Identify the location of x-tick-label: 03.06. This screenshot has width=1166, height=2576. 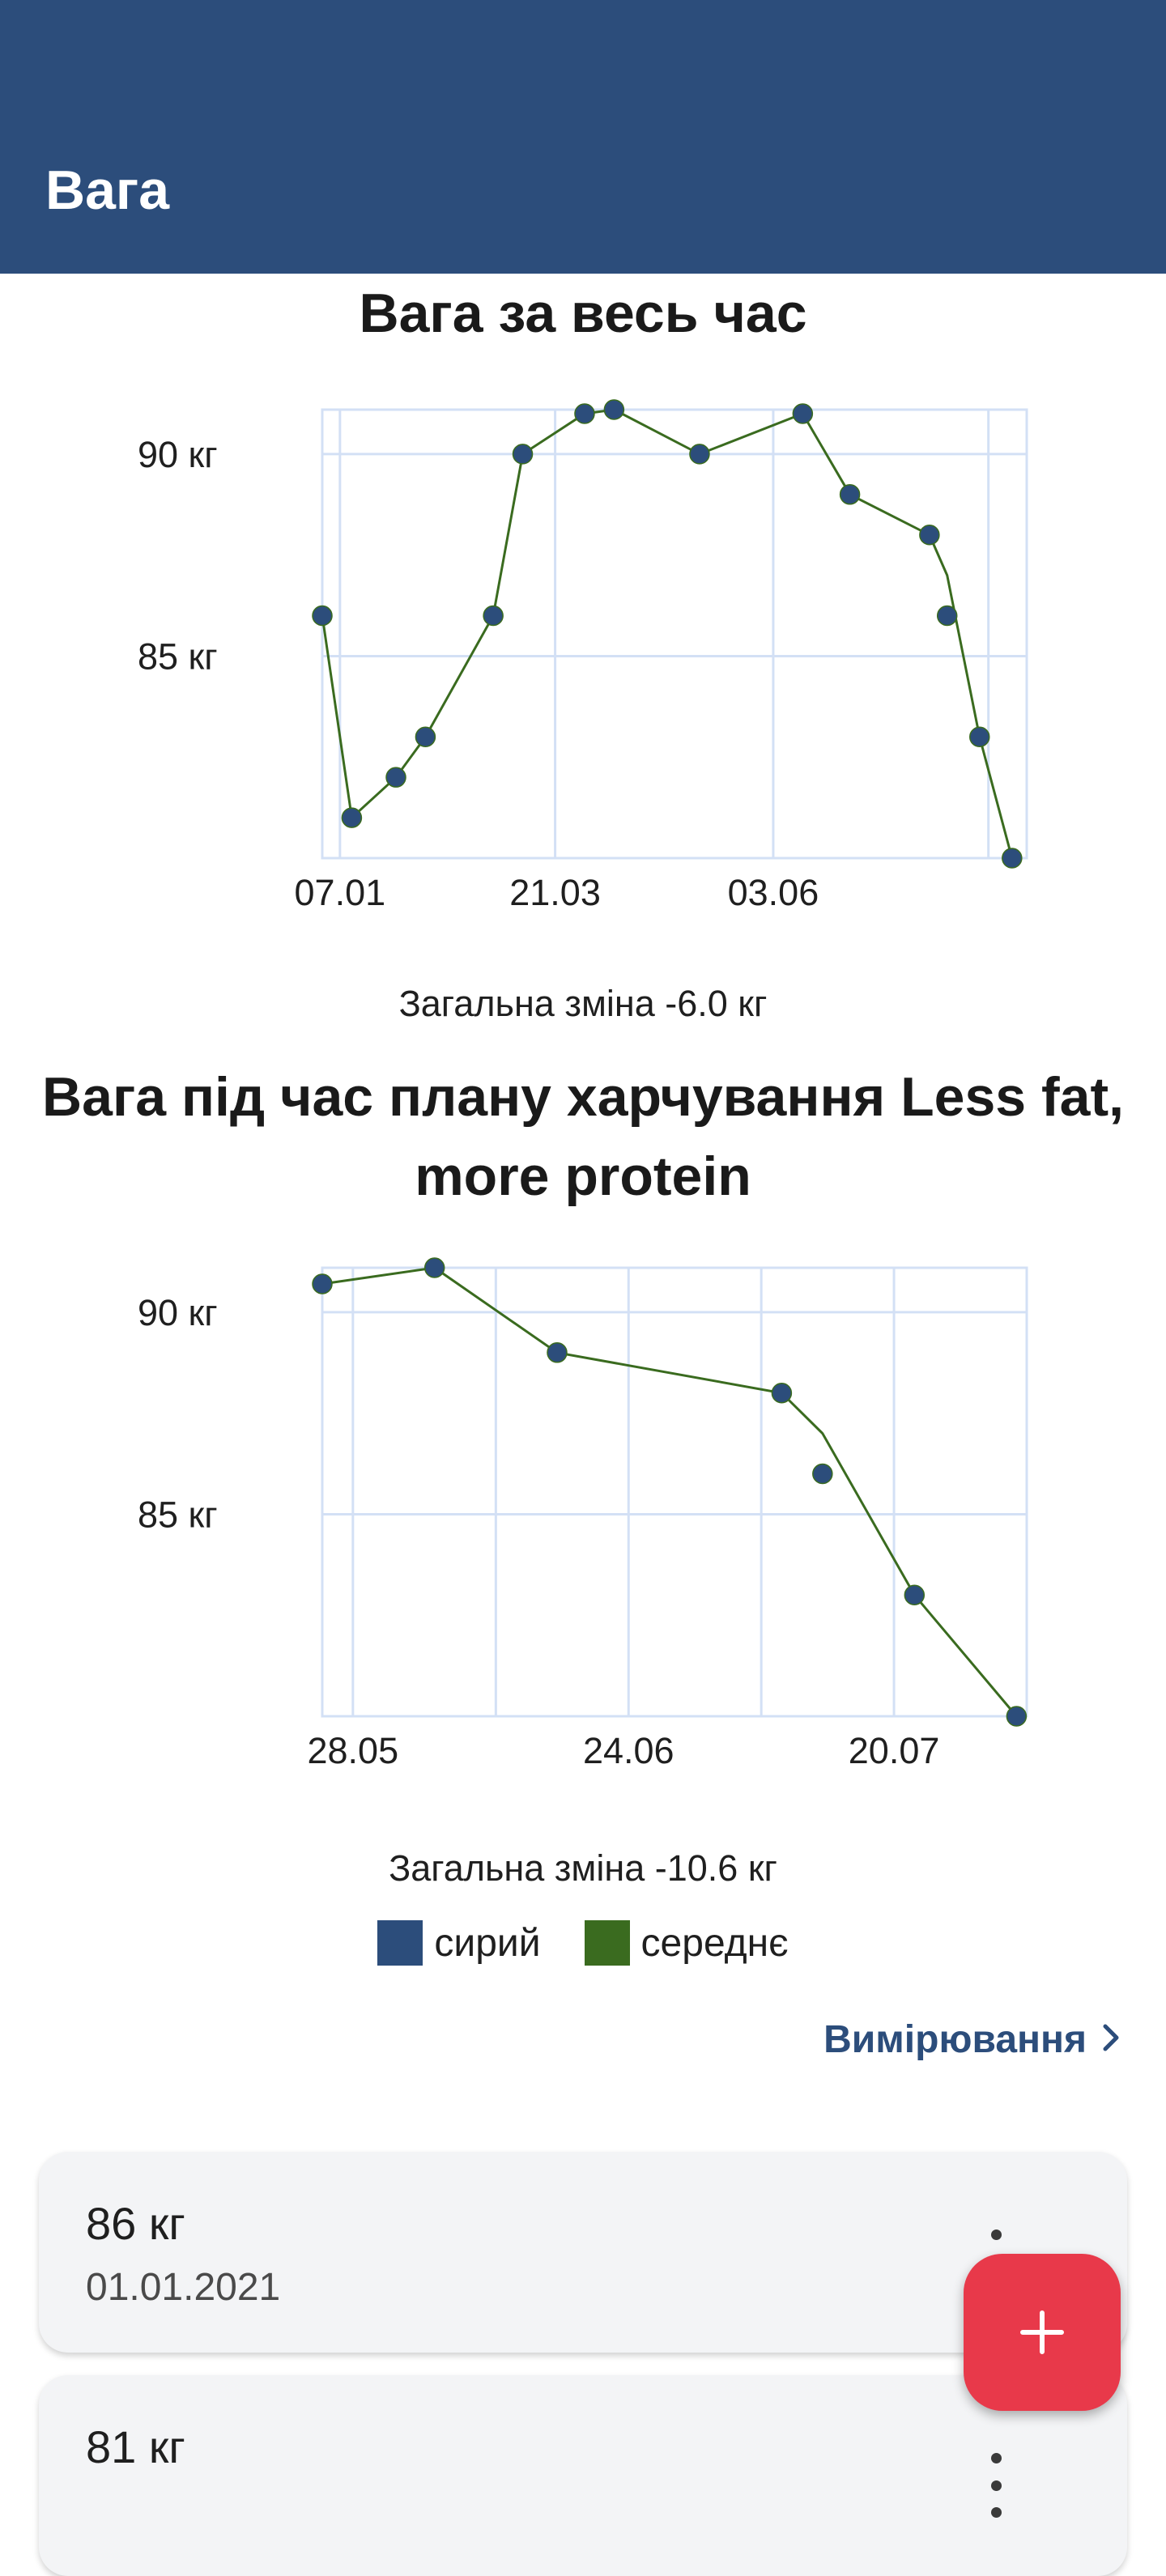
(773, 892).